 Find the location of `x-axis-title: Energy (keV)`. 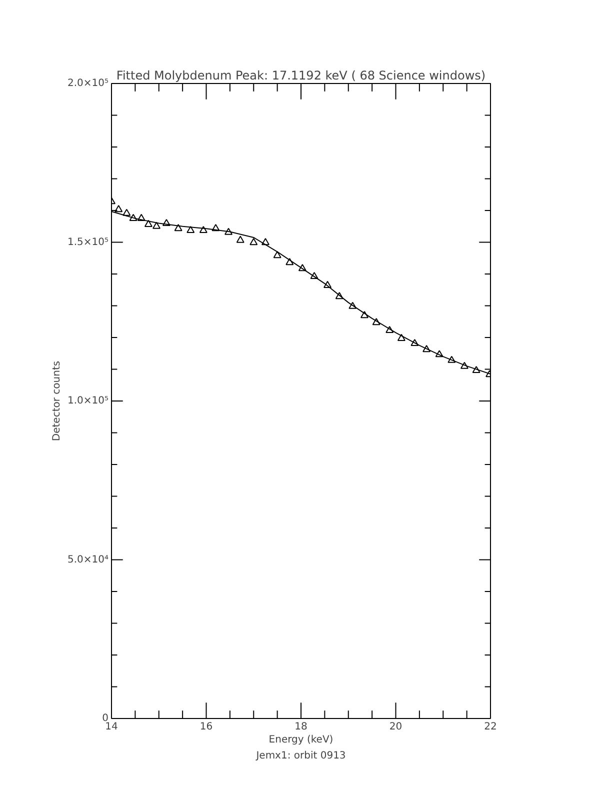

x-axis-title: Energy (keV) is located at coordinates (301, 740).